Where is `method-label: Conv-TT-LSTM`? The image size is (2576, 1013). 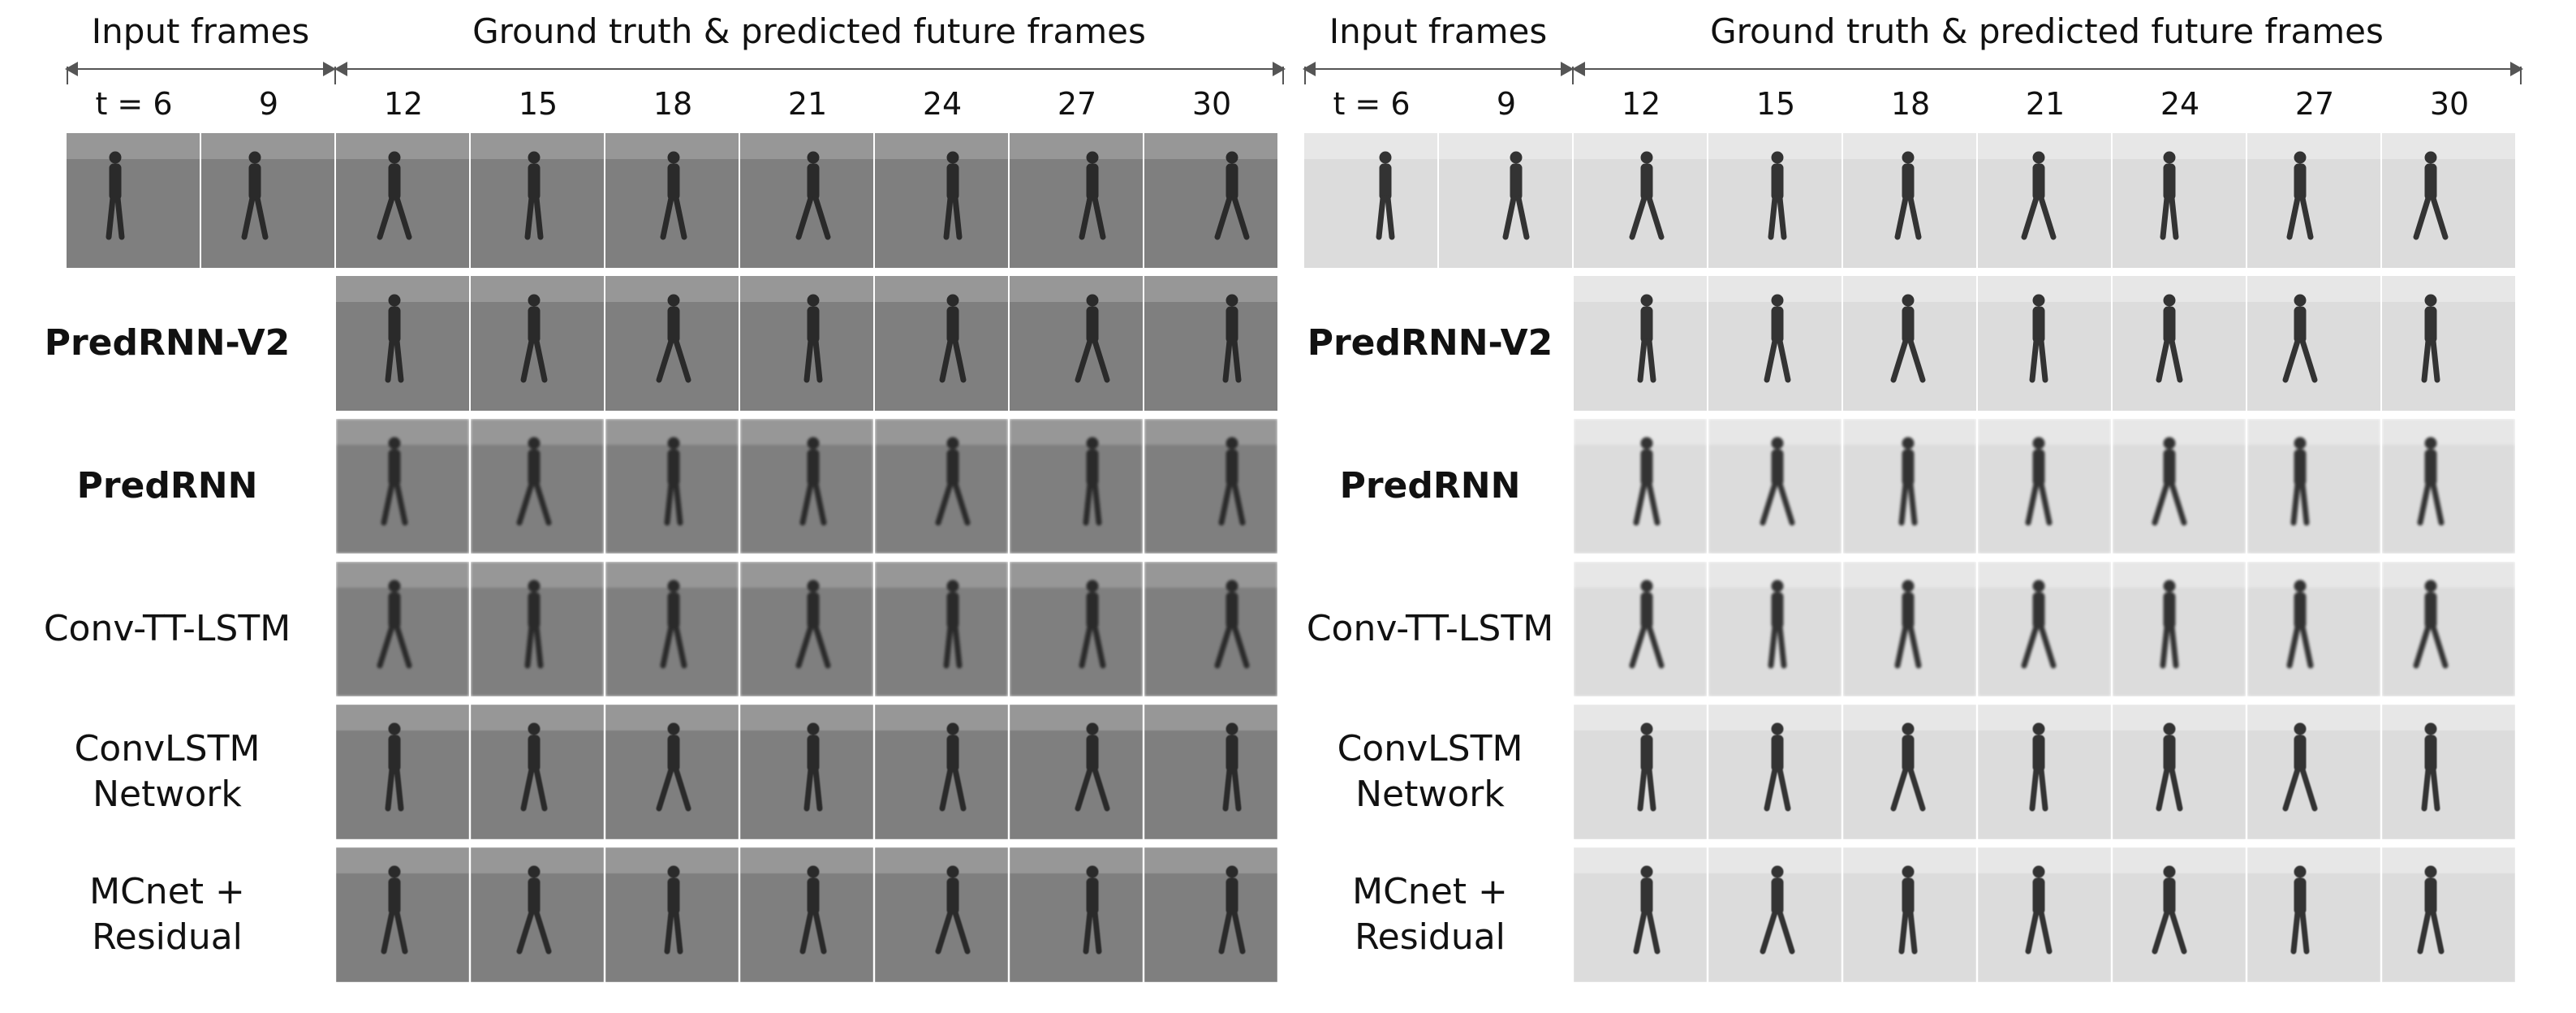 method-label: Conv-TT-LSTM is located at coordinates (167, 629).